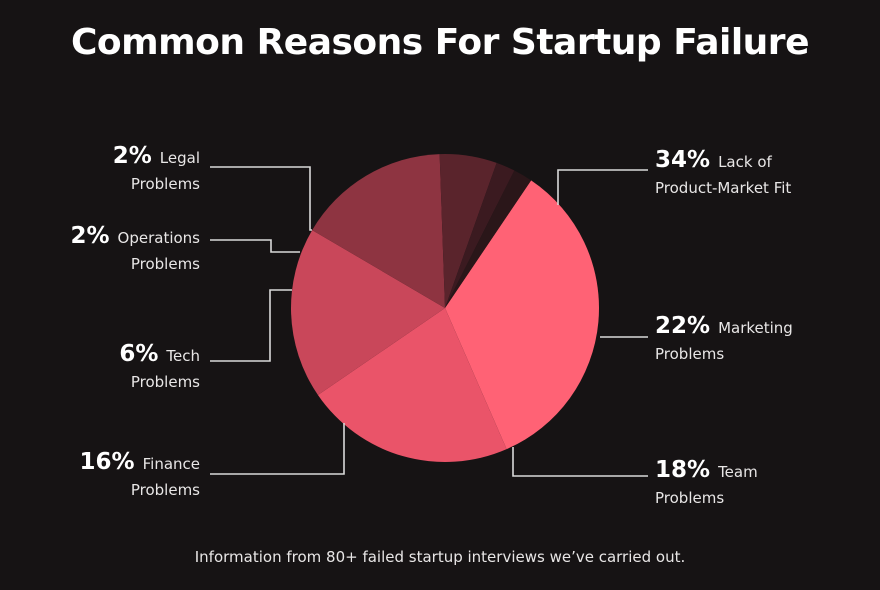 This screenshot has height=590, width=880. What do you see at coordinates (690, 354) in the screenshot?
I see `text-marketing-2: Problems` at bounding box center [690, 354].